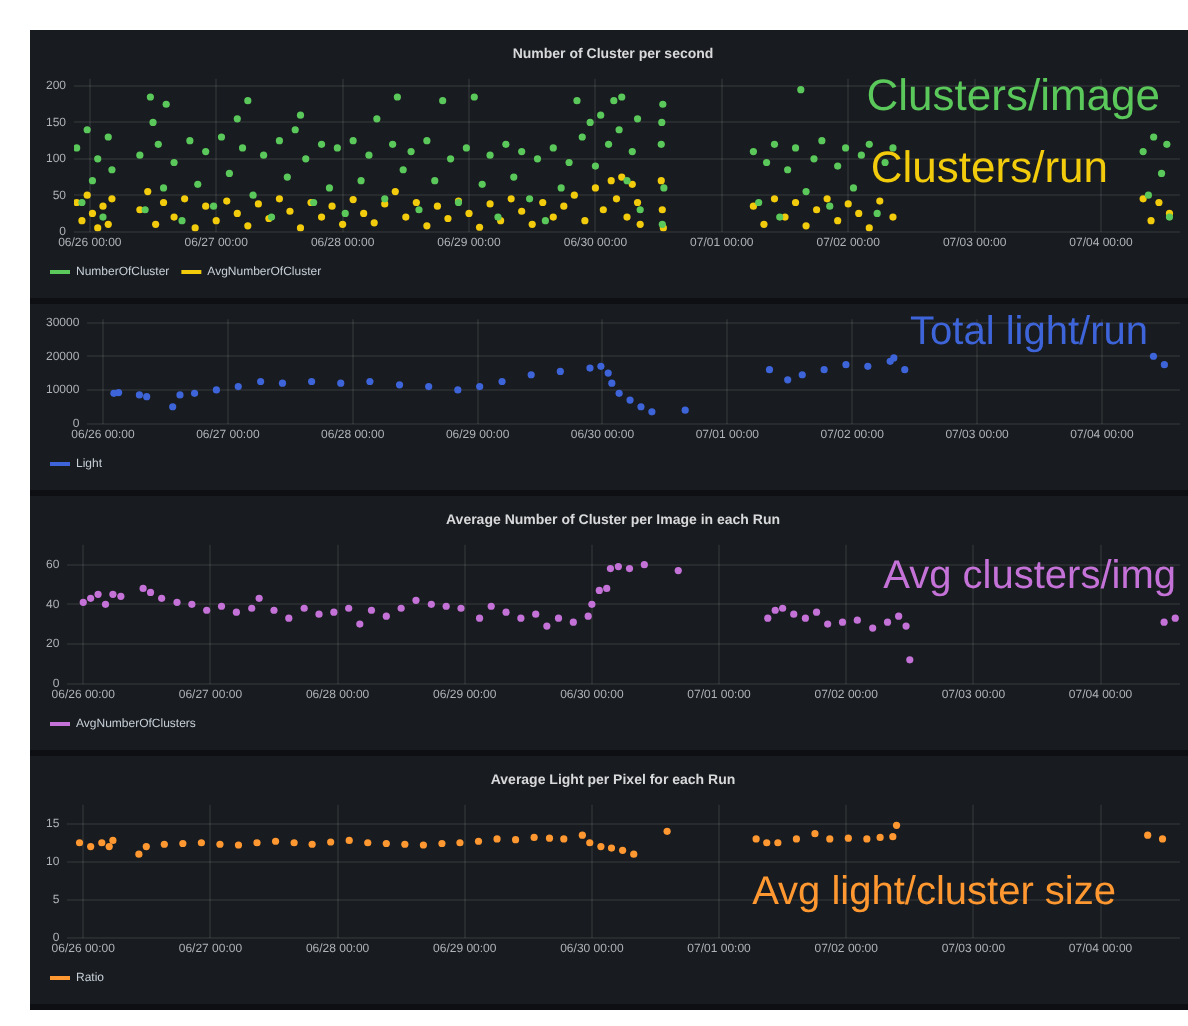  What do you see at coordinates (1029, 576) in the screenshot?
I see `annotation: Avg clusters/img` at bounding box center [1029, 576].